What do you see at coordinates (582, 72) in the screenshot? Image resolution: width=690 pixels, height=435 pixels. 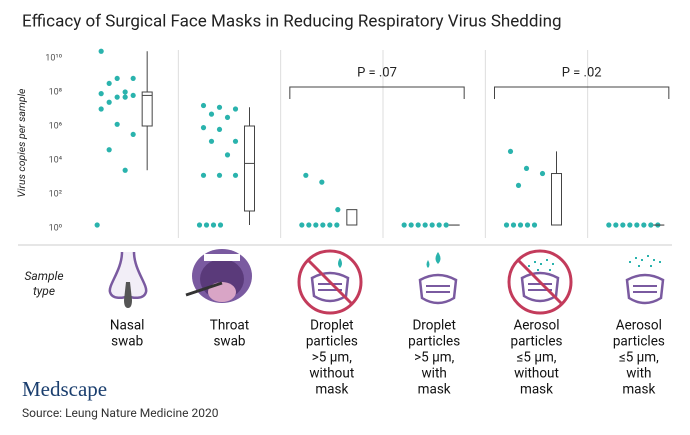 I see `annotation: P = .02` at bounding box center [582, 72].